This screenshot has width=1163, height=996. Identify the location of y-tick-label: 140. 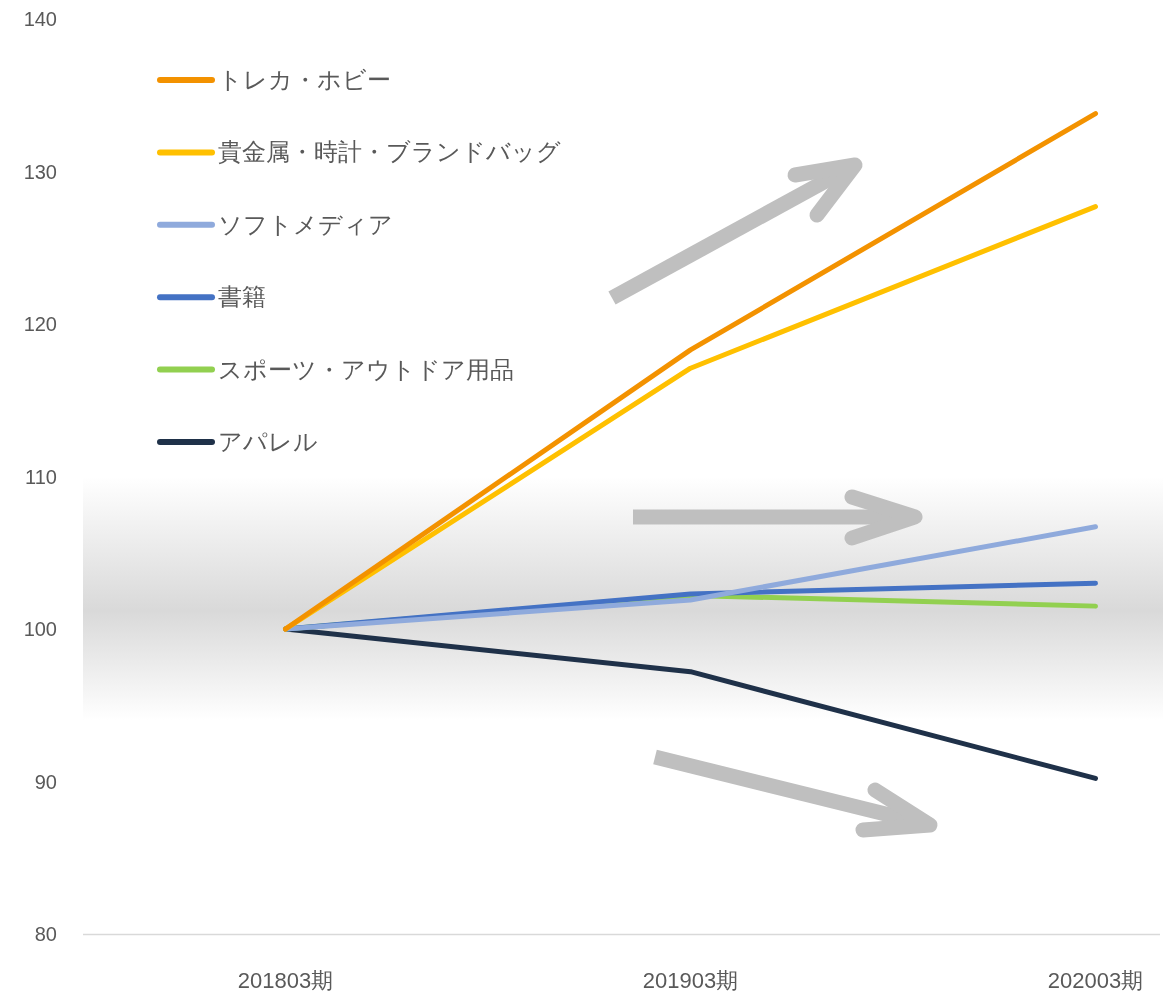
(40, 19).